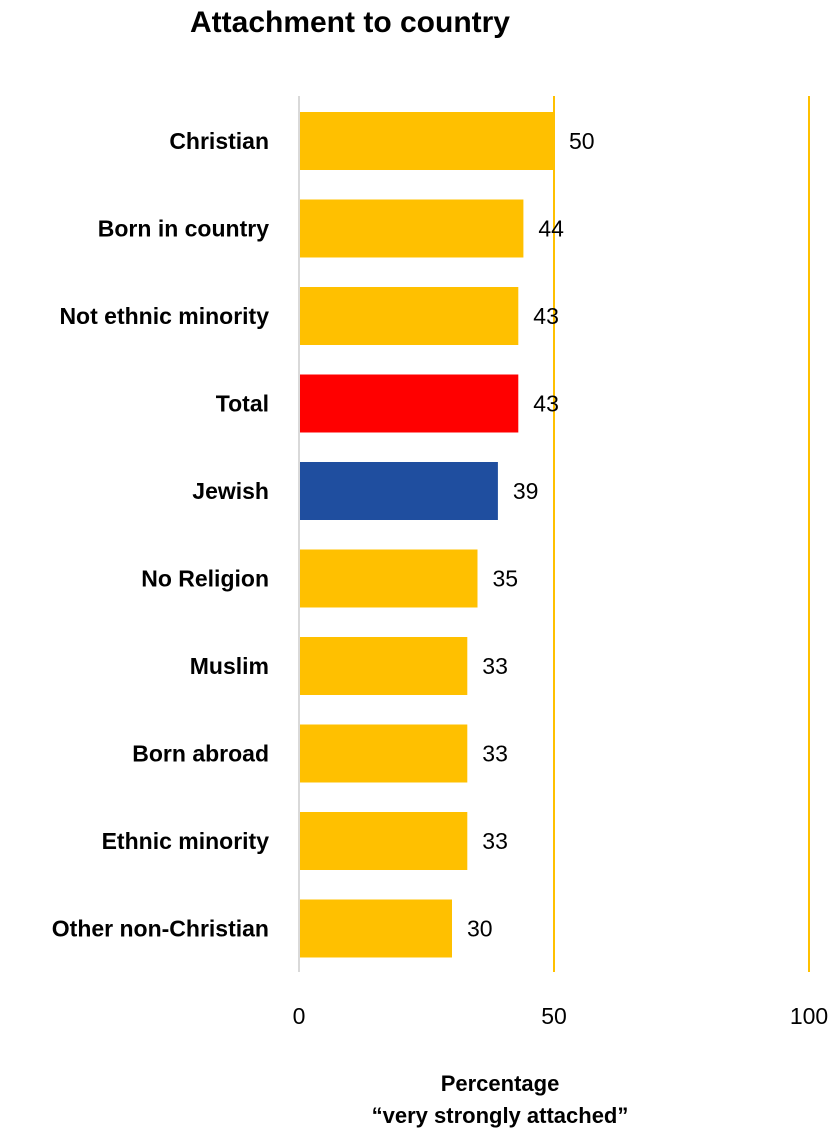  I want to click on value-label: 44, so click(551, 229).